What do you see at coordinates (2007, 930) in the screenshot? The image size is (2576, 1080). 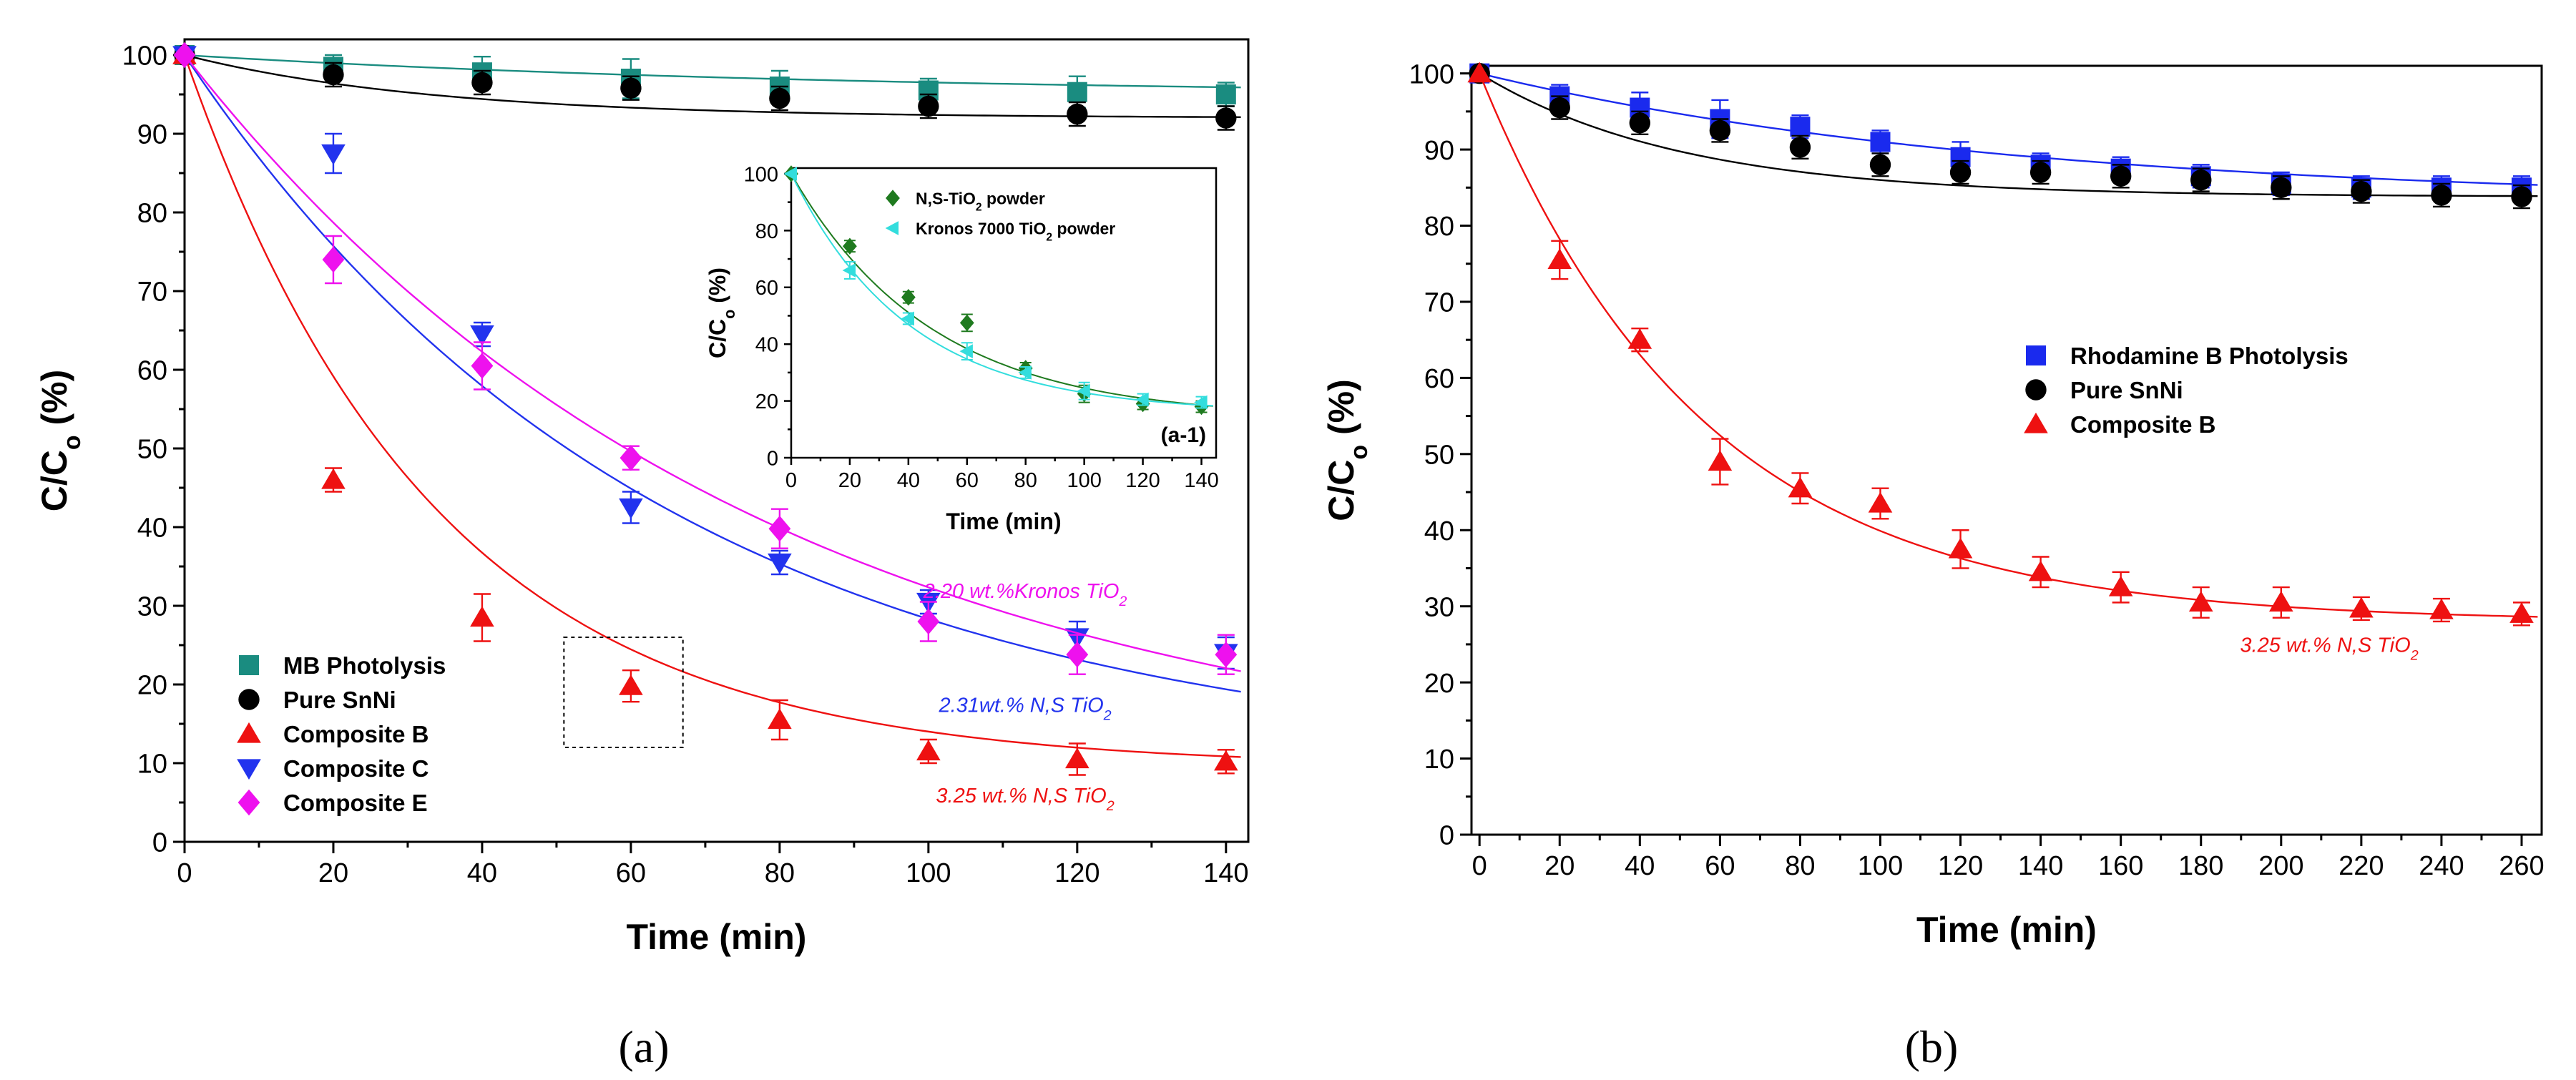 I see `b-x-axis-label: Time (min)` at bounding box center [2007, 930].